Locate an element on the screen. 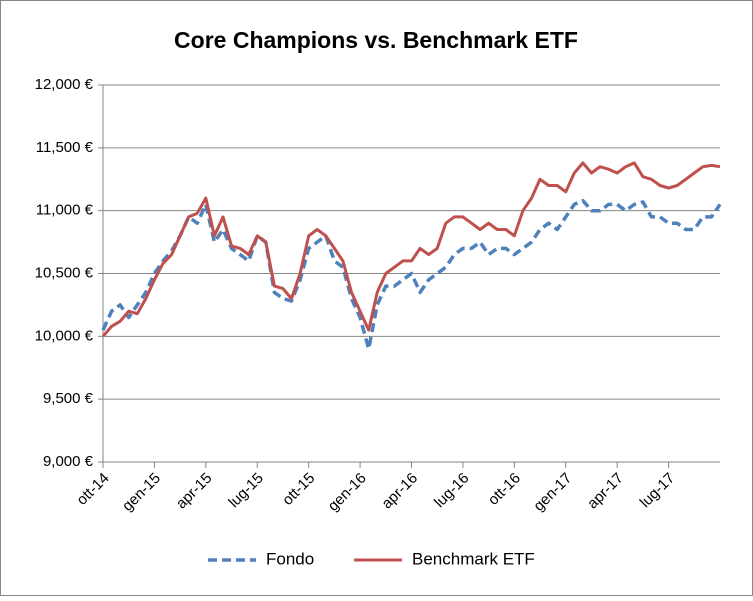 This screenshot has width=753, height=601. chart-title: Core Champions vs. Benchmark ETF is located at coordinates (376, 40).